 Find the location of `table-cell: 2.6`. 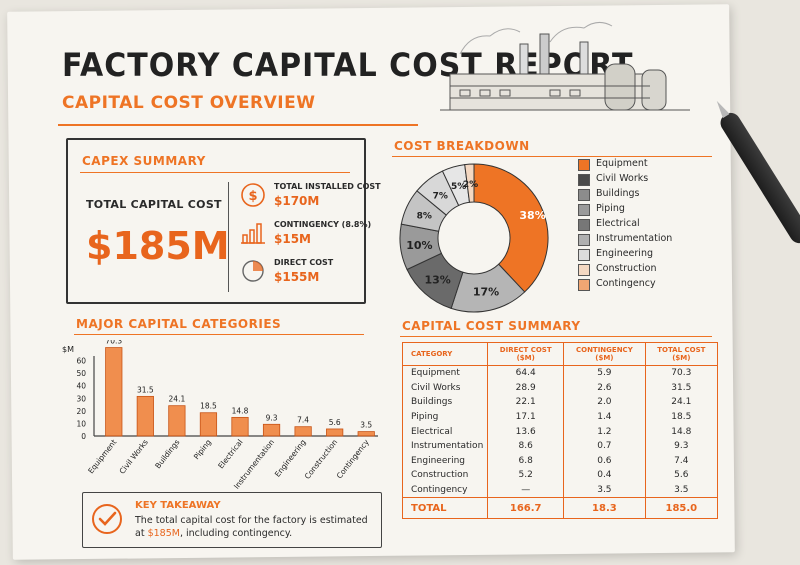

table-cell: 2.6 is located at coordinates (604, 388).